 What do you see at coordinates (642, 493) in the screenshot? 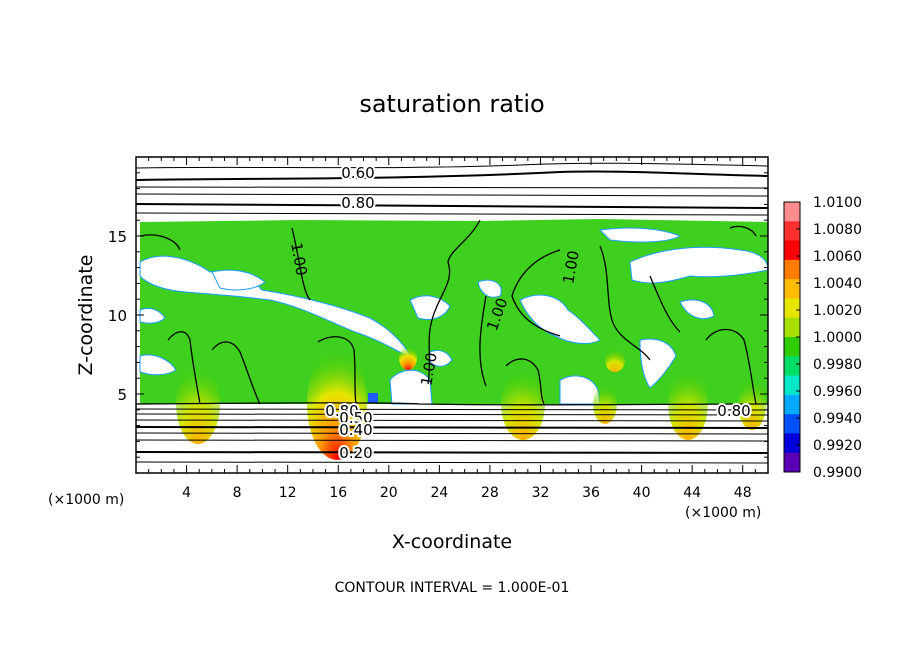
I see `x-tick-label: 40` at bounding box center [642, 493].